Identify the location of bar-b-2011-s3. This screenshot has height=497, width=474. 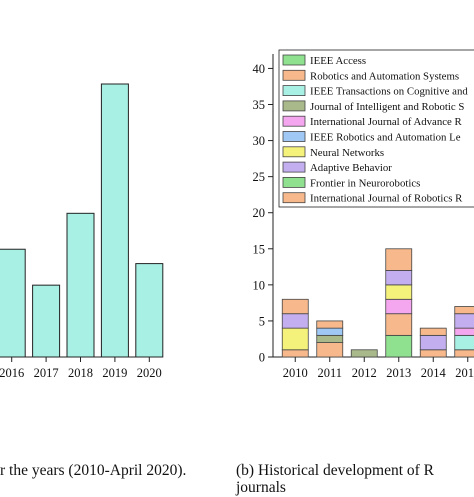
(330, 338).